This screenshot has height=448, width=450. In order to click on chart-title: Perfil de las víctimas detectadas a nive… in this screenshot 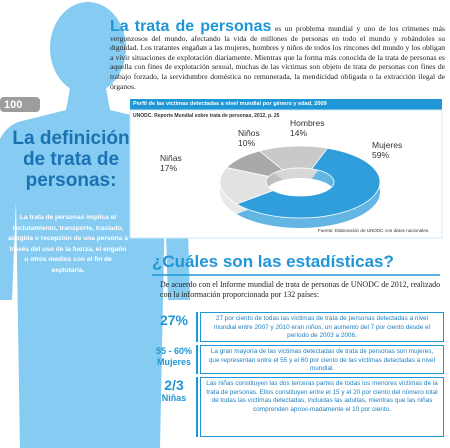, I will do `click(230, 104)`.